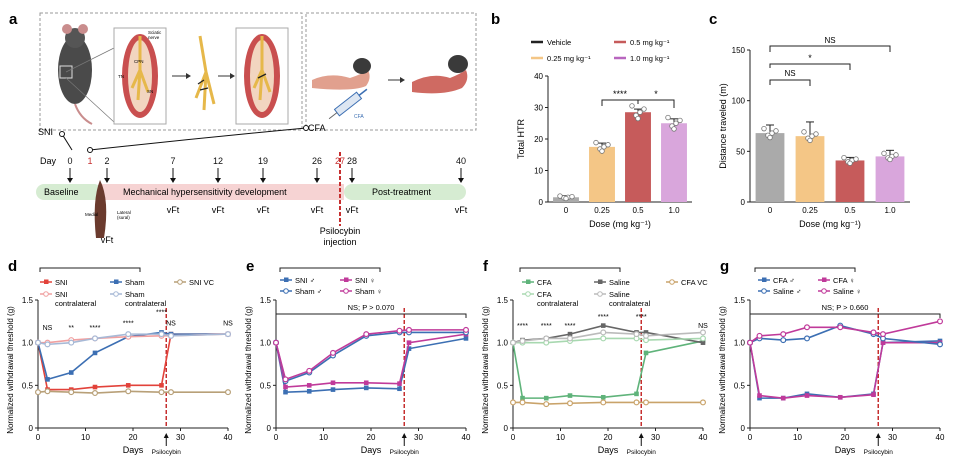 The image size is (960, 461). What do you see at coordinates (323, 437) in the screenshot?
I see `x-tick-label: 10` at bounding box center [323, 437].